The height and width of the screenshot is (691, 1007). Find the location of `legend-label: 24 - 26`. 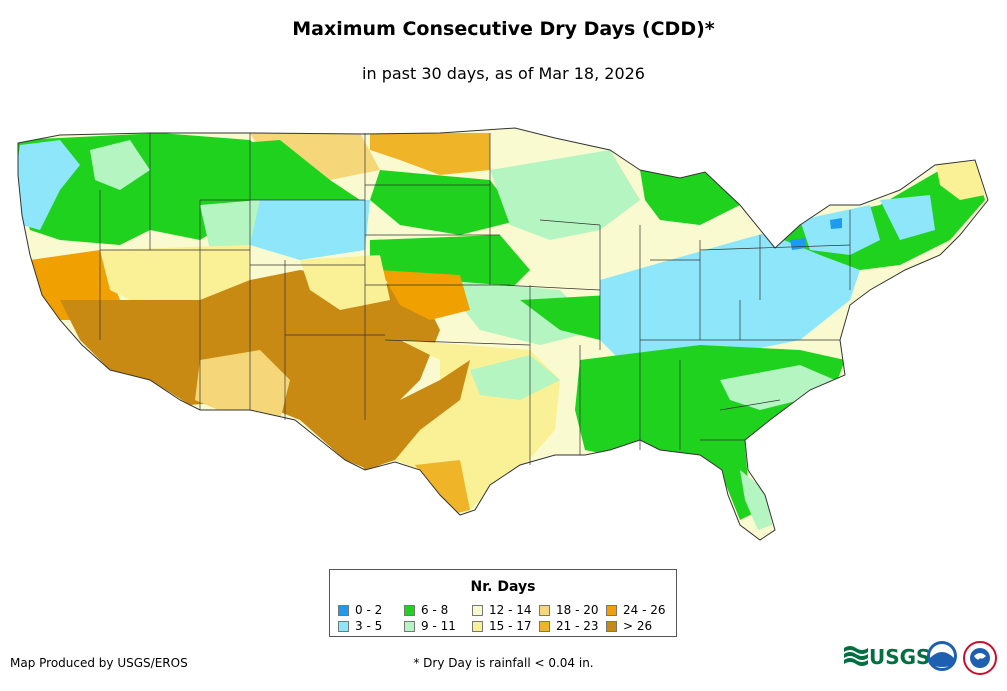

legend-label: 24 - 26 is located at coordinates (644, 610).